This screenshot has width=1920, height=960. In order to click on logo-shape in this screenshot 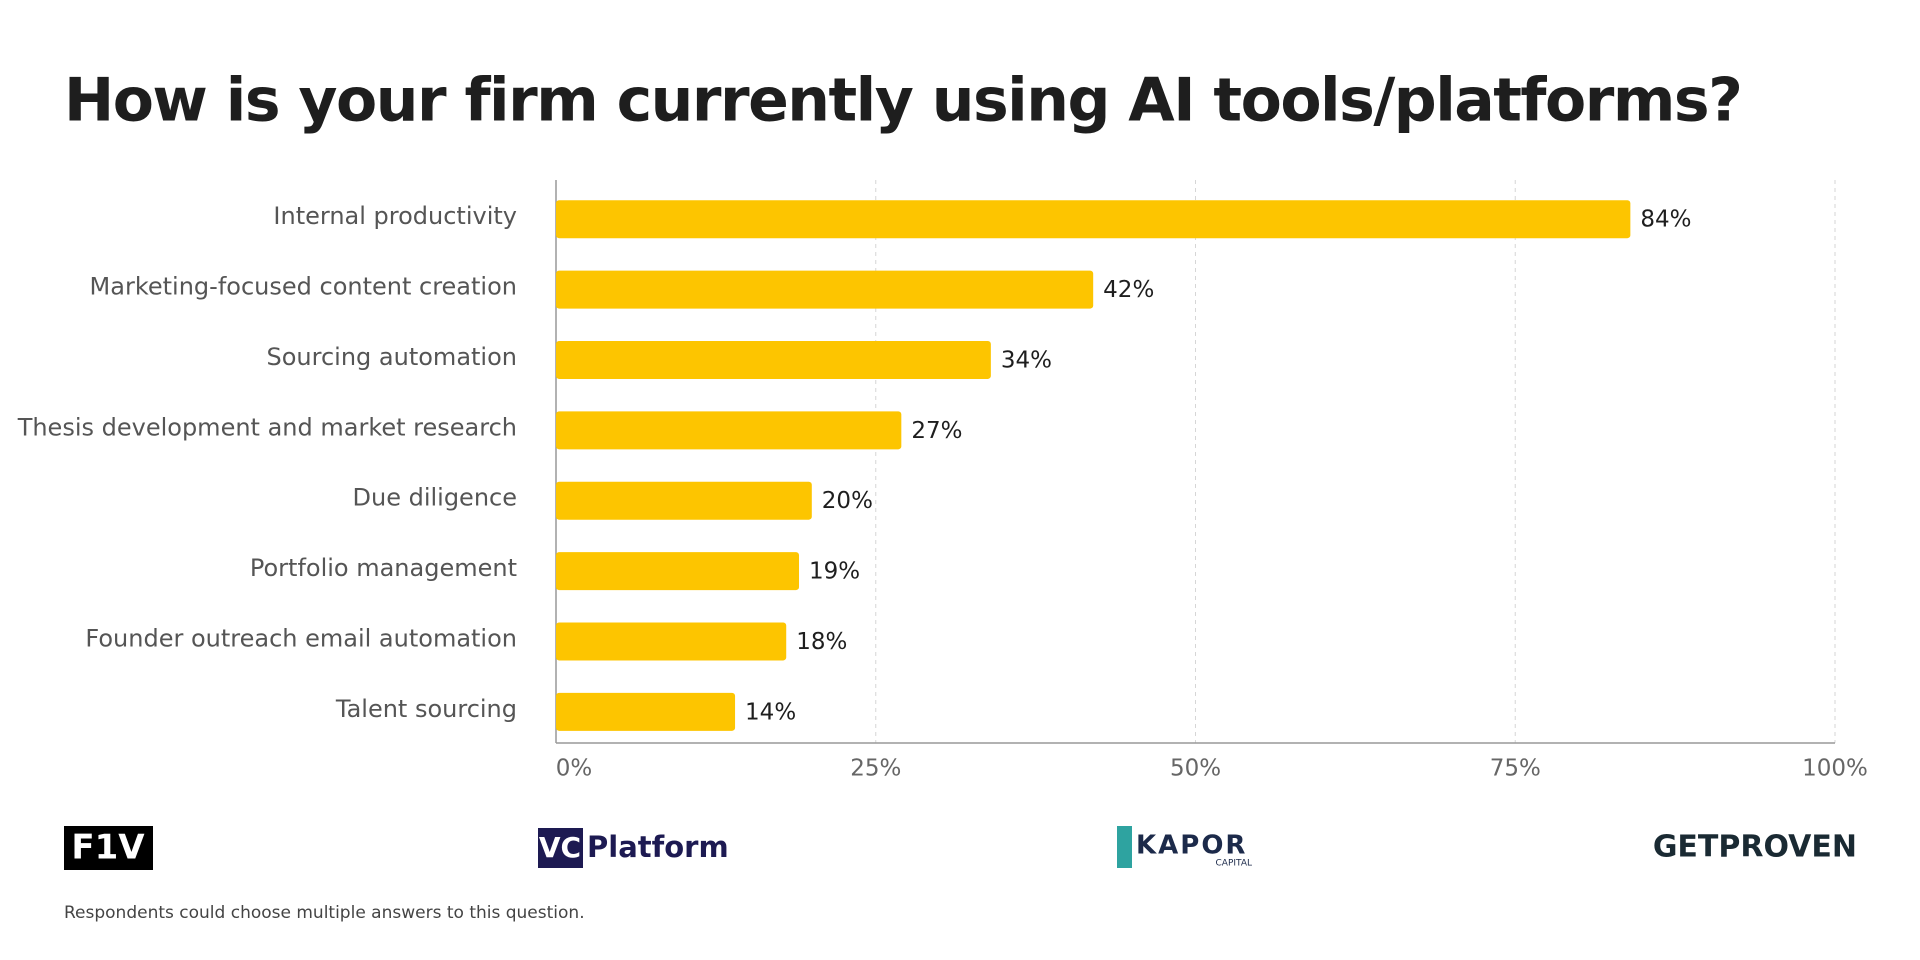, I will do `click(1124, 847)`.